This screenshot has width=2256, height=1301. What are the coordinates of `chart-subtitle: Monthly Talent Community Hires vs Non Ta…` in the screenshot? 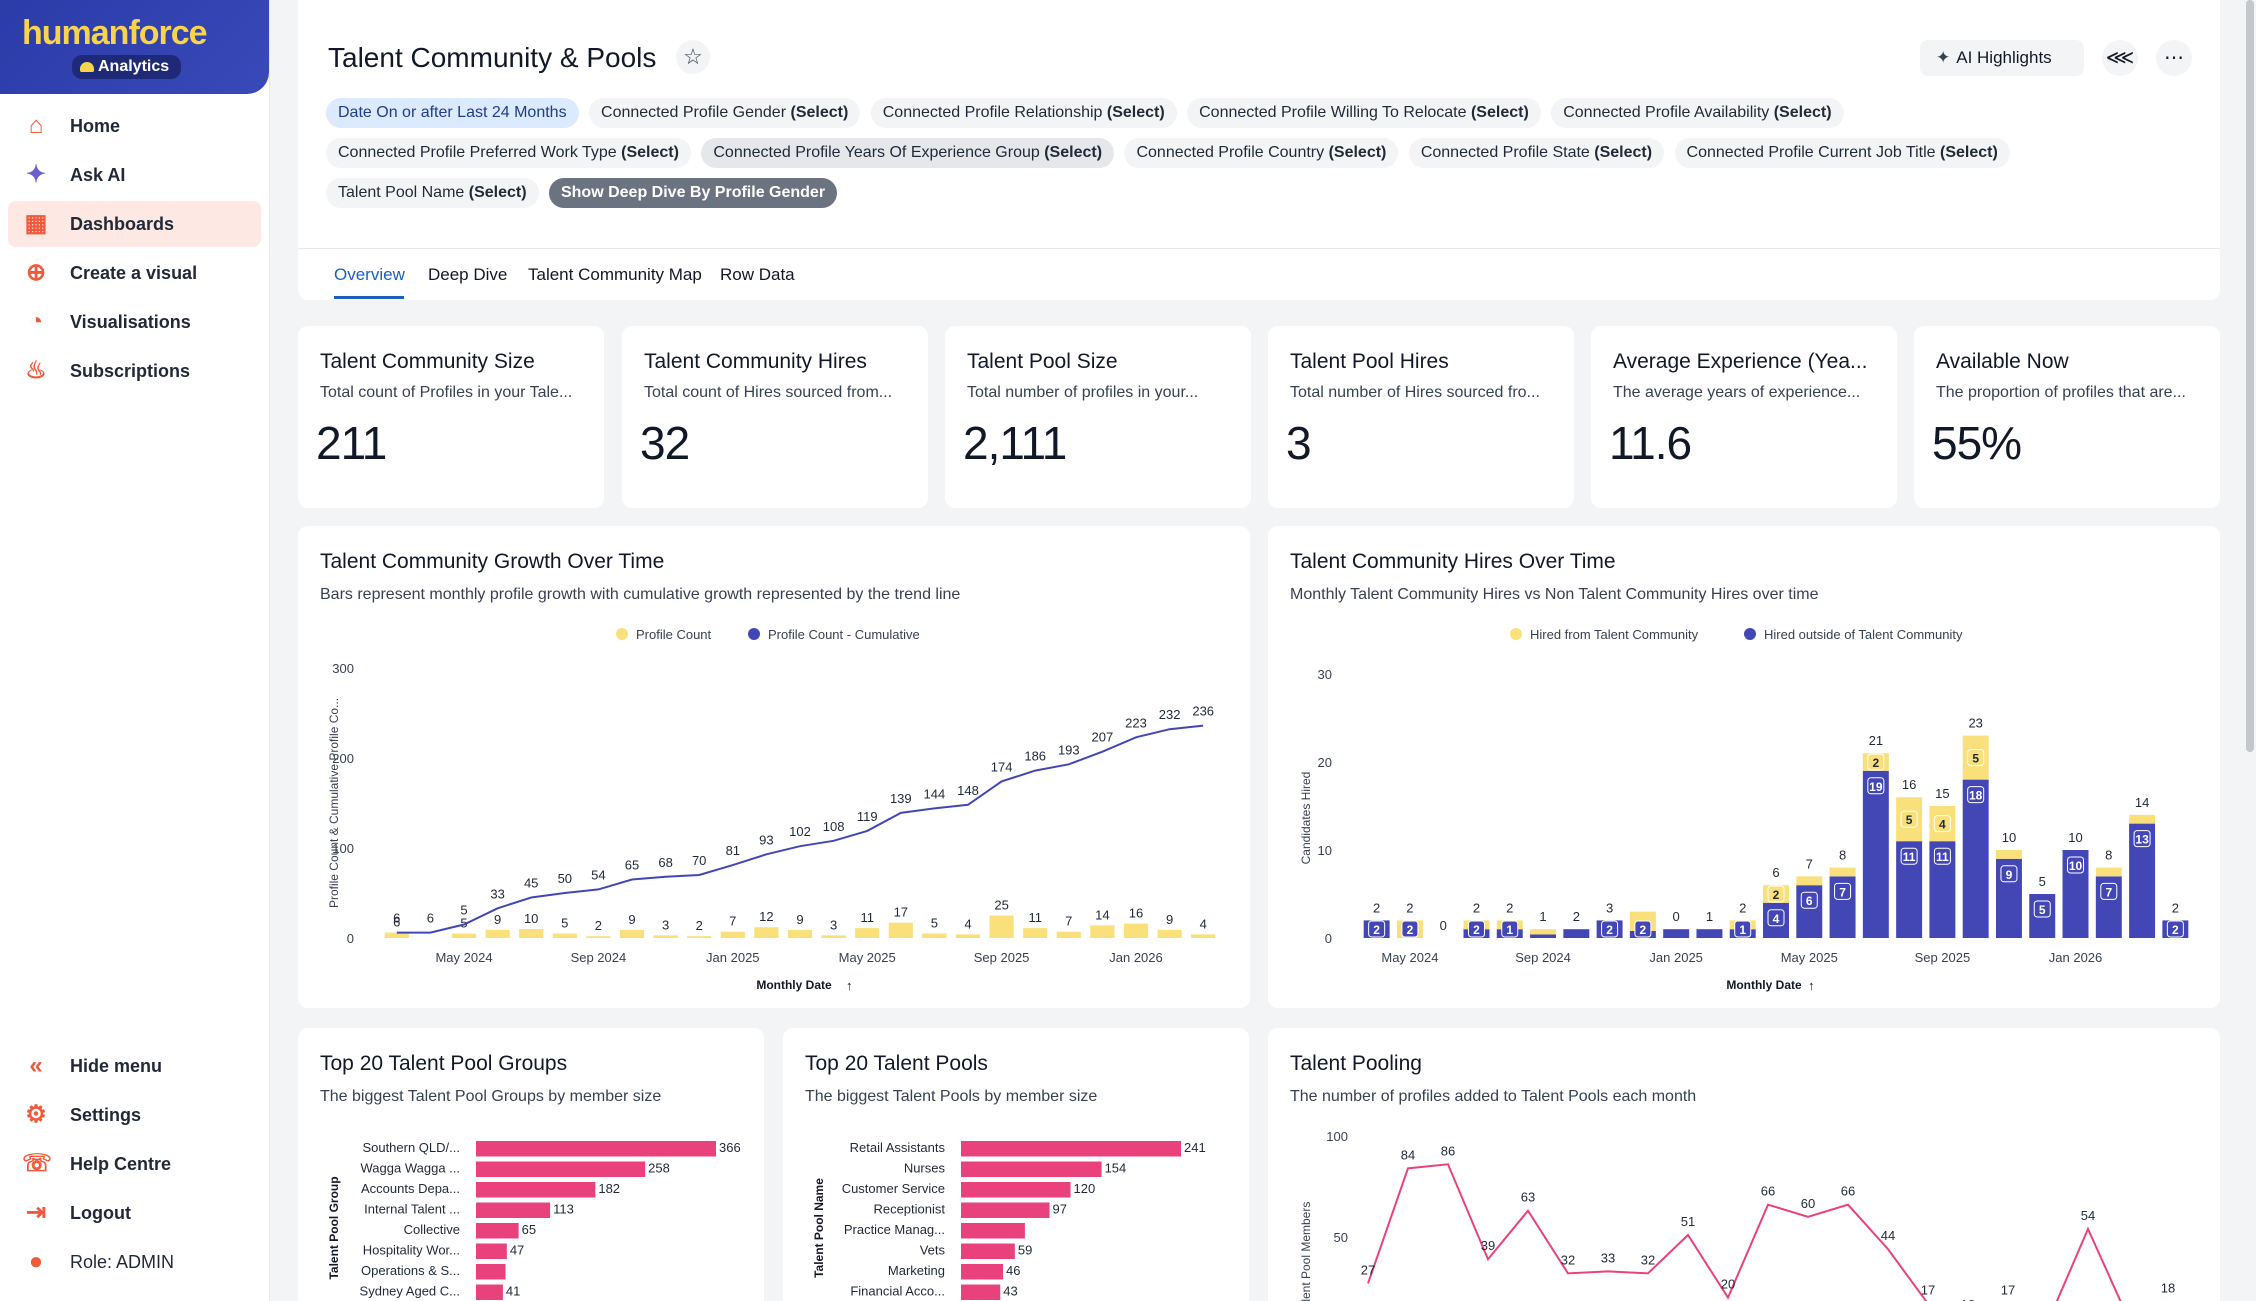 It's located at (1554, 594).